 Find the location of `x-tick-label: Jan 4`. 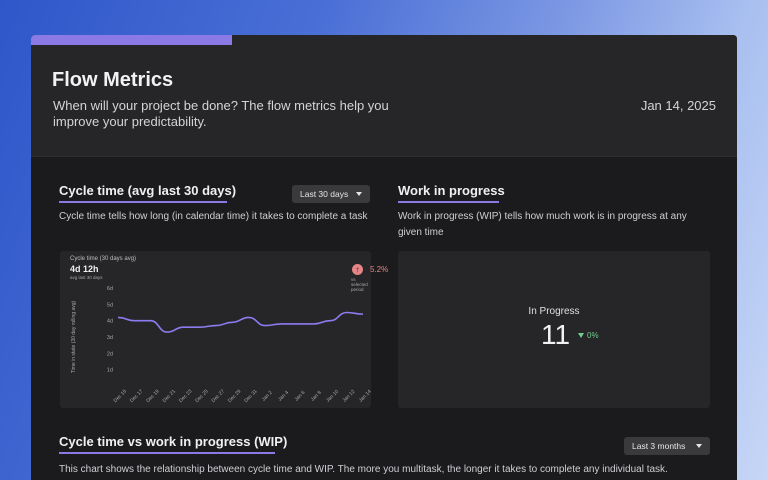

x-tick-label: Jan 4 is located at coordinates (283, 396).